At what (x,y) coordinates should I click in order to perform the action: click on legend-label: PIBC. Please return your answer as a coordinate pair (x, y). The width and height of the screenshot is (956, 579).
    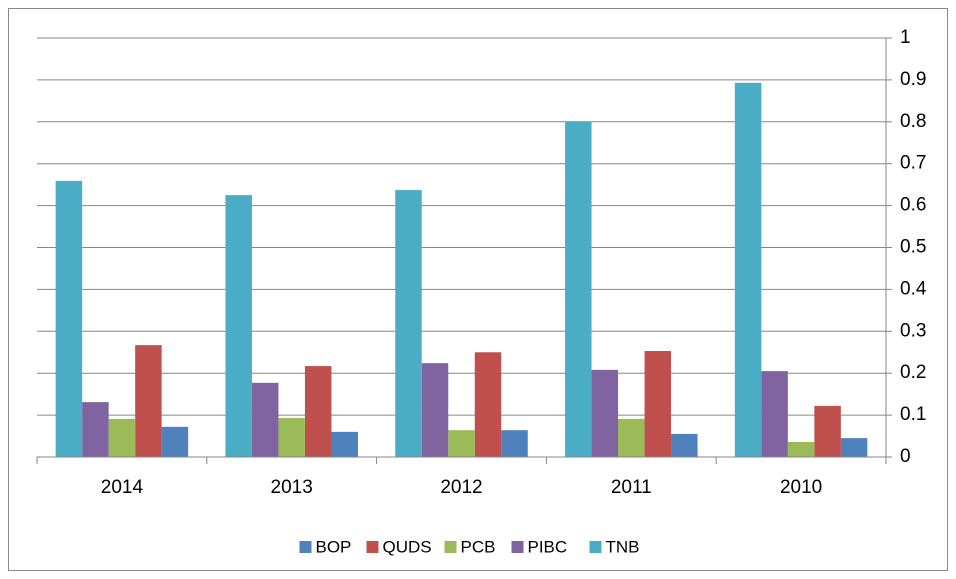
    Looking at the image, I should click on (548, 546).